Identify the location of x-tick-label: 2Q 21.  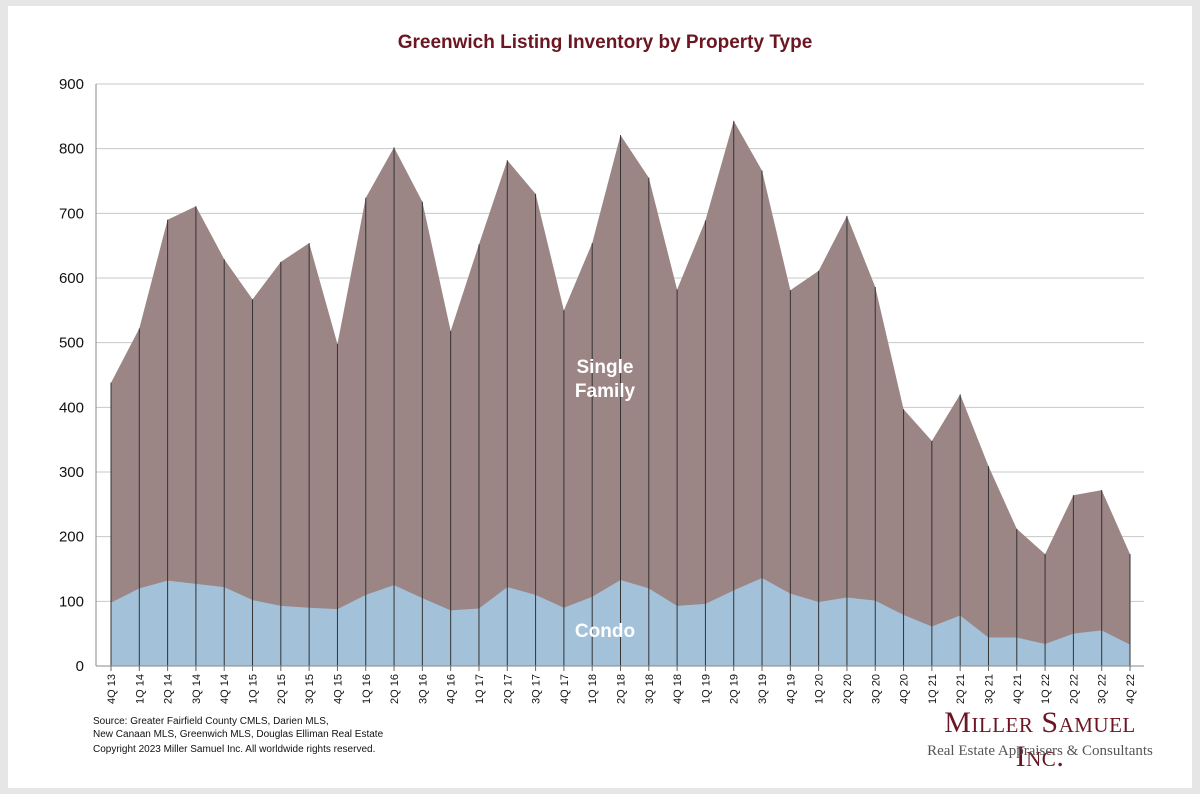
(961, 689).